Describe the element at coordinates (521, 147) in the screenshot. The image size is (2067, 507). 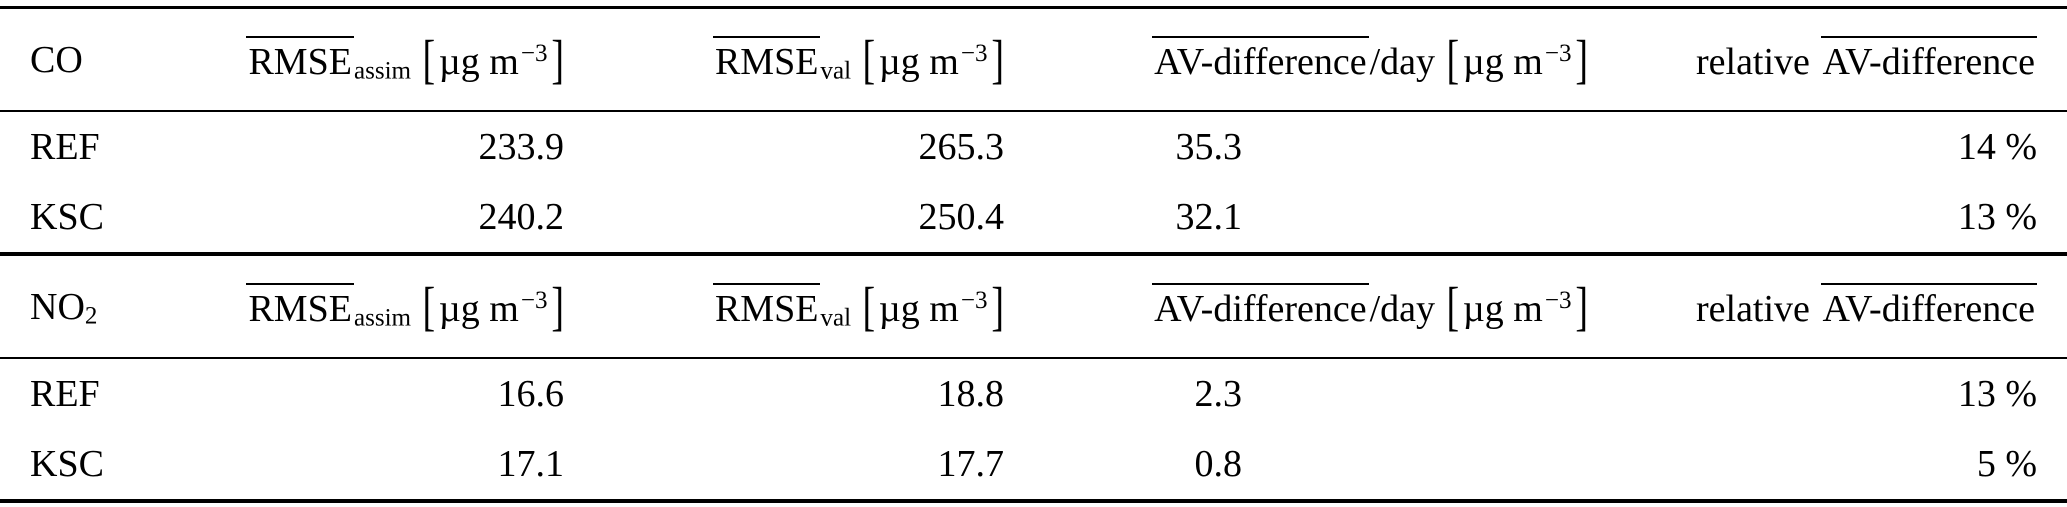
I see `rmse-assim-value: 233.9` at that location.